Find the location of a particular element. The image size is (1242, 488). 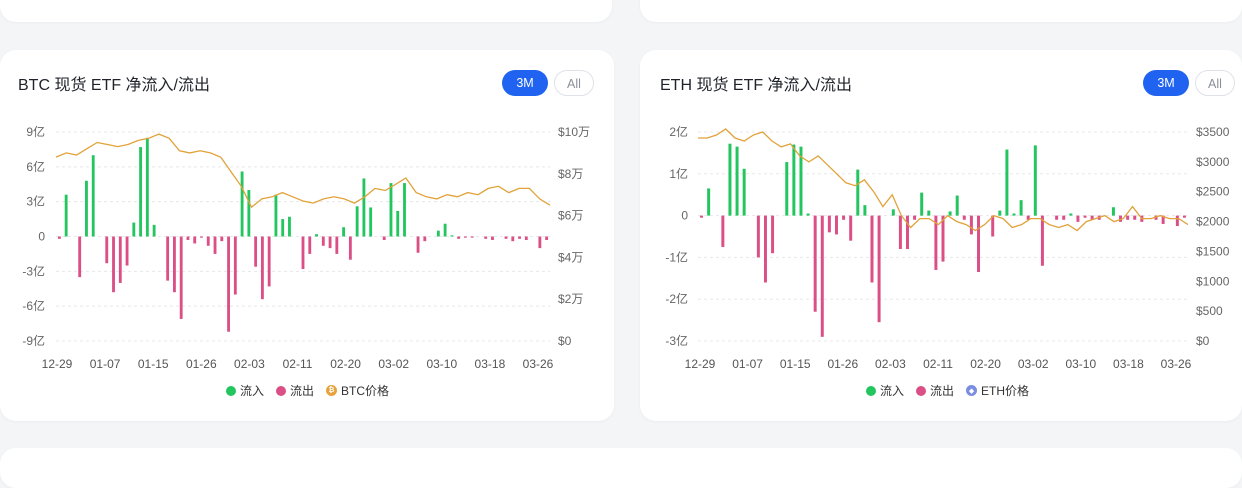

btc-right-tick-label: $2万 is located at coordinates (570, 299).